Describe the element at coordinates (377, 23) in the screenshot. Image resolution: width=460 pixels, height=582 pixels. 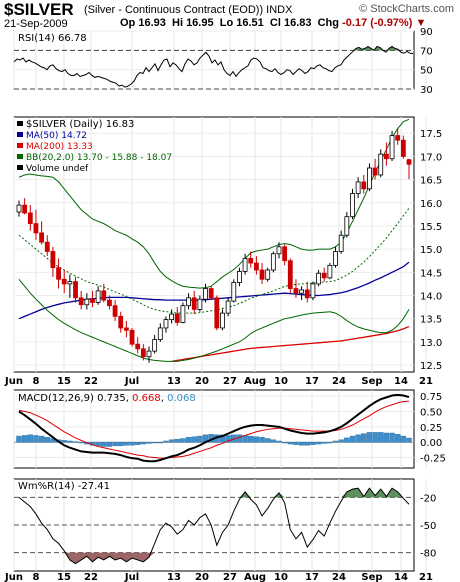
I see `change-value: -0.17 (-0.97%)` at that location.